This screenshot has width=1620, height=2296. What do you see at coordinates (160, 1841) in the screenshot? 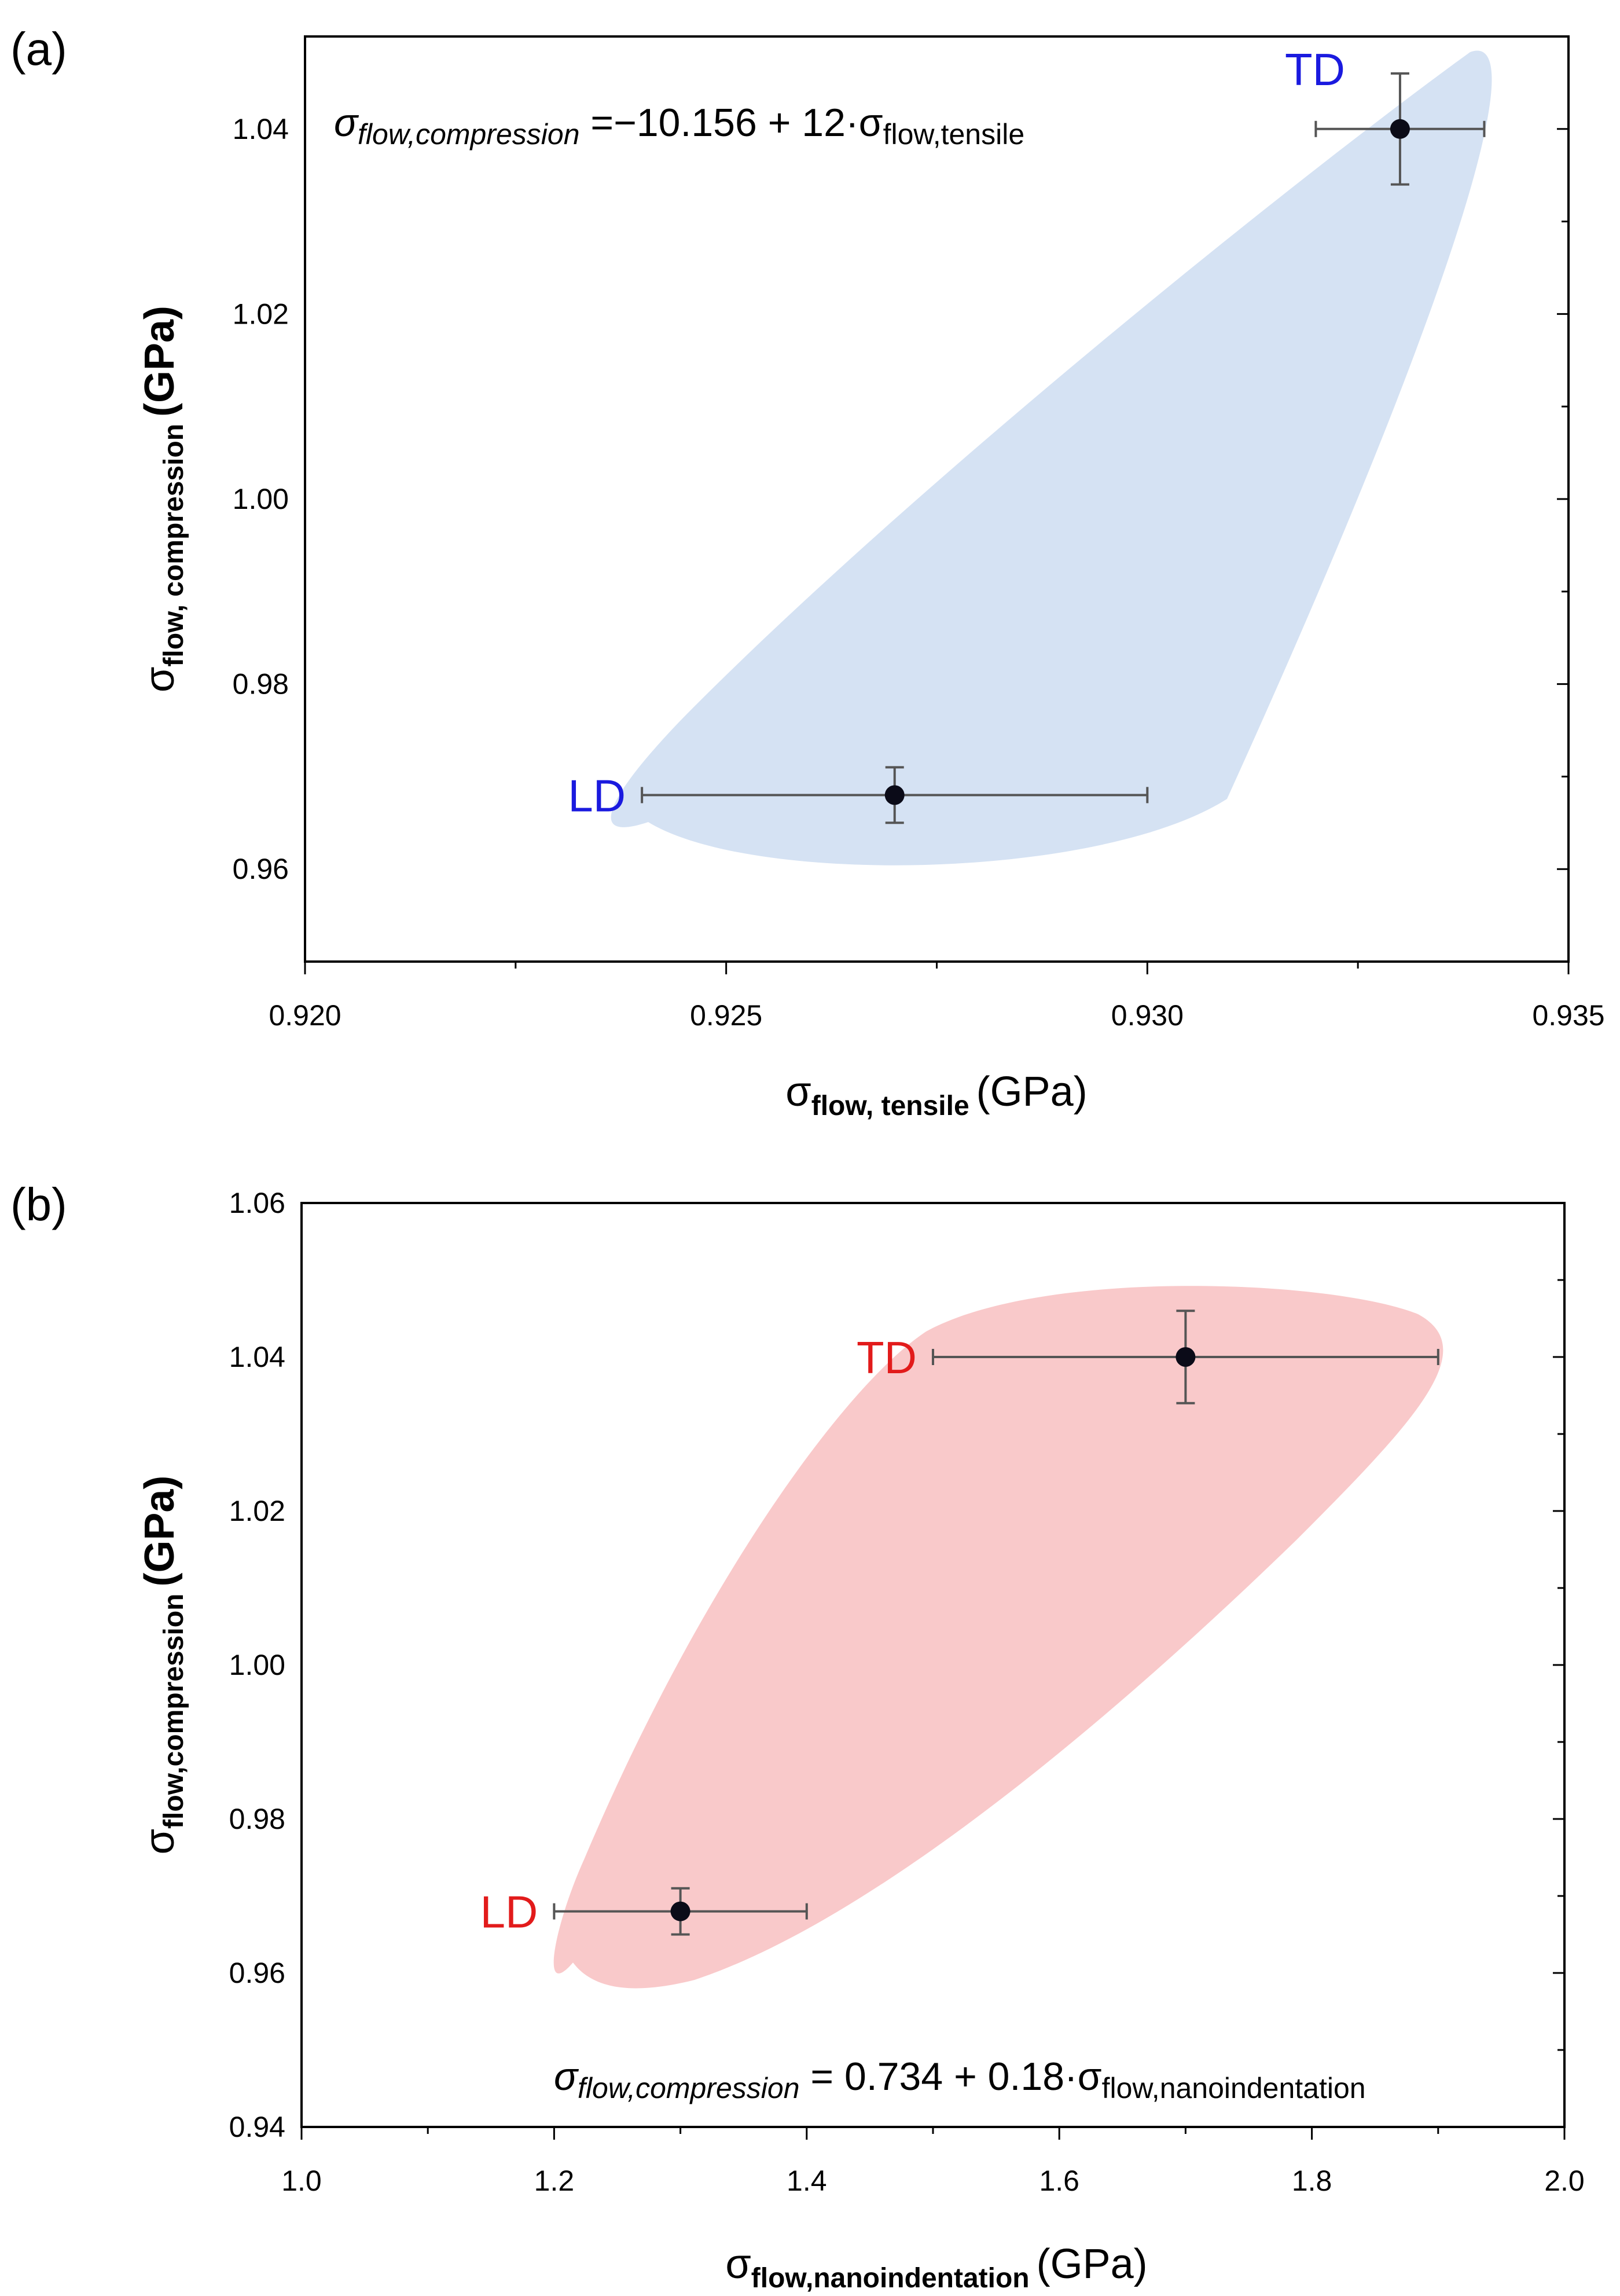
I see `panel-b-ylabel-symbol: σ` at bounding box center [160, 1841].